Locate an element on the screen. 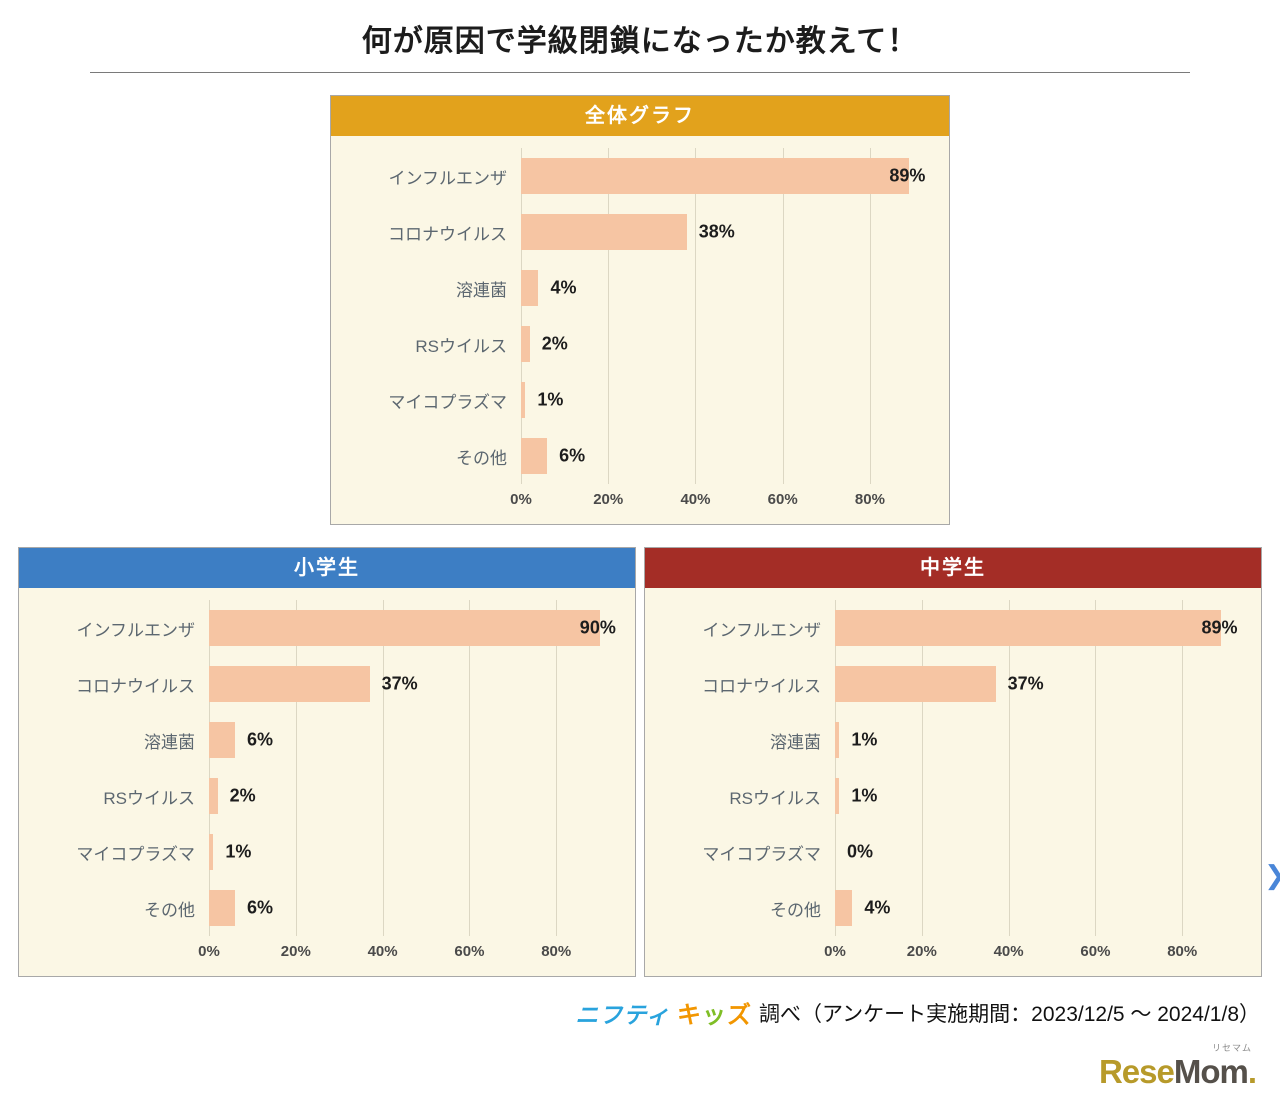  bar-row: 溶連菌 1% is located at coordinates (953, 740).